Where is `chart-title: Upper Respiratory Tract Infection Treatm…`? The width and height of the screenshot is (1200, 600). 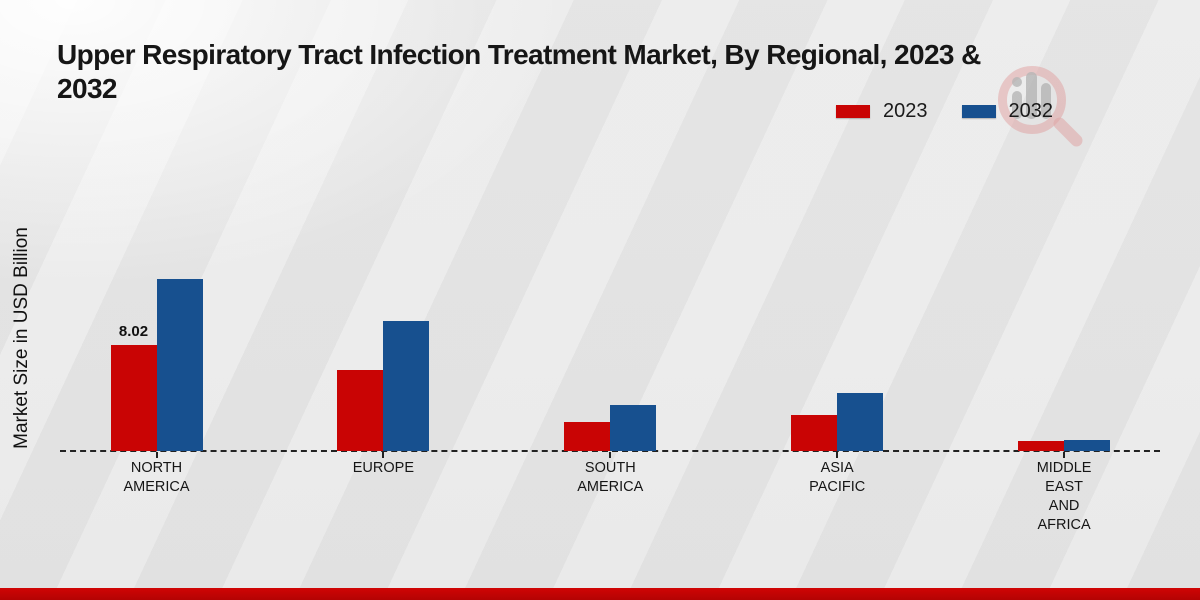 chart-title: Upper Respiratory Tract Infection Treatm… is located at coordinates (599, 72).